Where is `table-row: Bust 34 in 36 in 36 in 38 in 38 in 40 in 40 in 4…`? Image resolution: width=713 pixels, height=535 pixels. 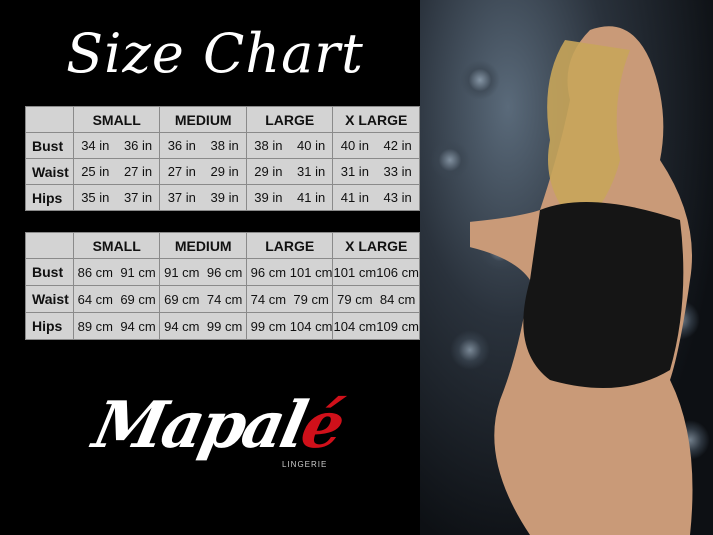 table-row: Bust 34 in 36 in 36 in 38 in 38 in 40 in 40 in 4… is located at coordinates (223, 145).